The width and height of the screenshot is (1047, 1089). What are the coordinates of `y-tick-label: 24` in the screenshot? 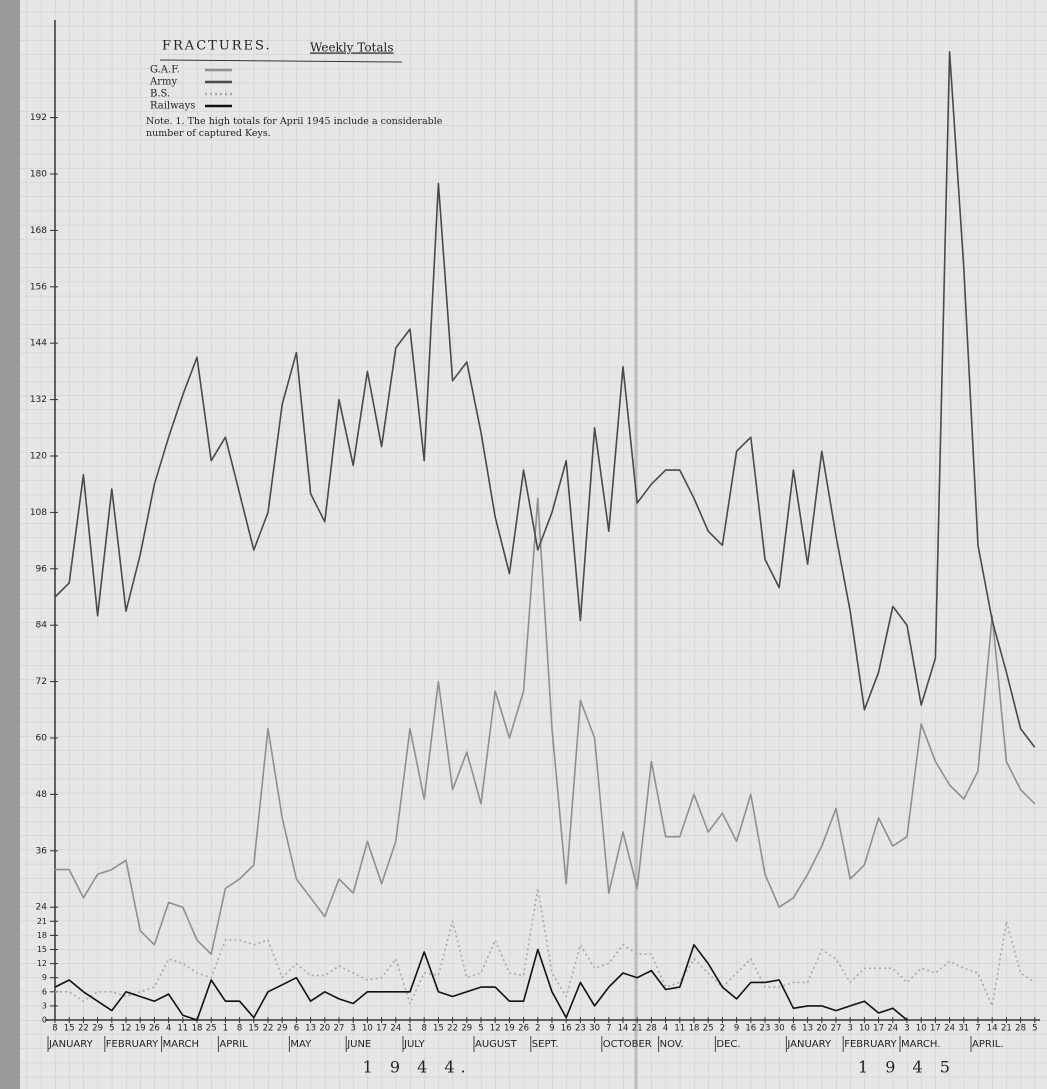 It's located at (42, 908).